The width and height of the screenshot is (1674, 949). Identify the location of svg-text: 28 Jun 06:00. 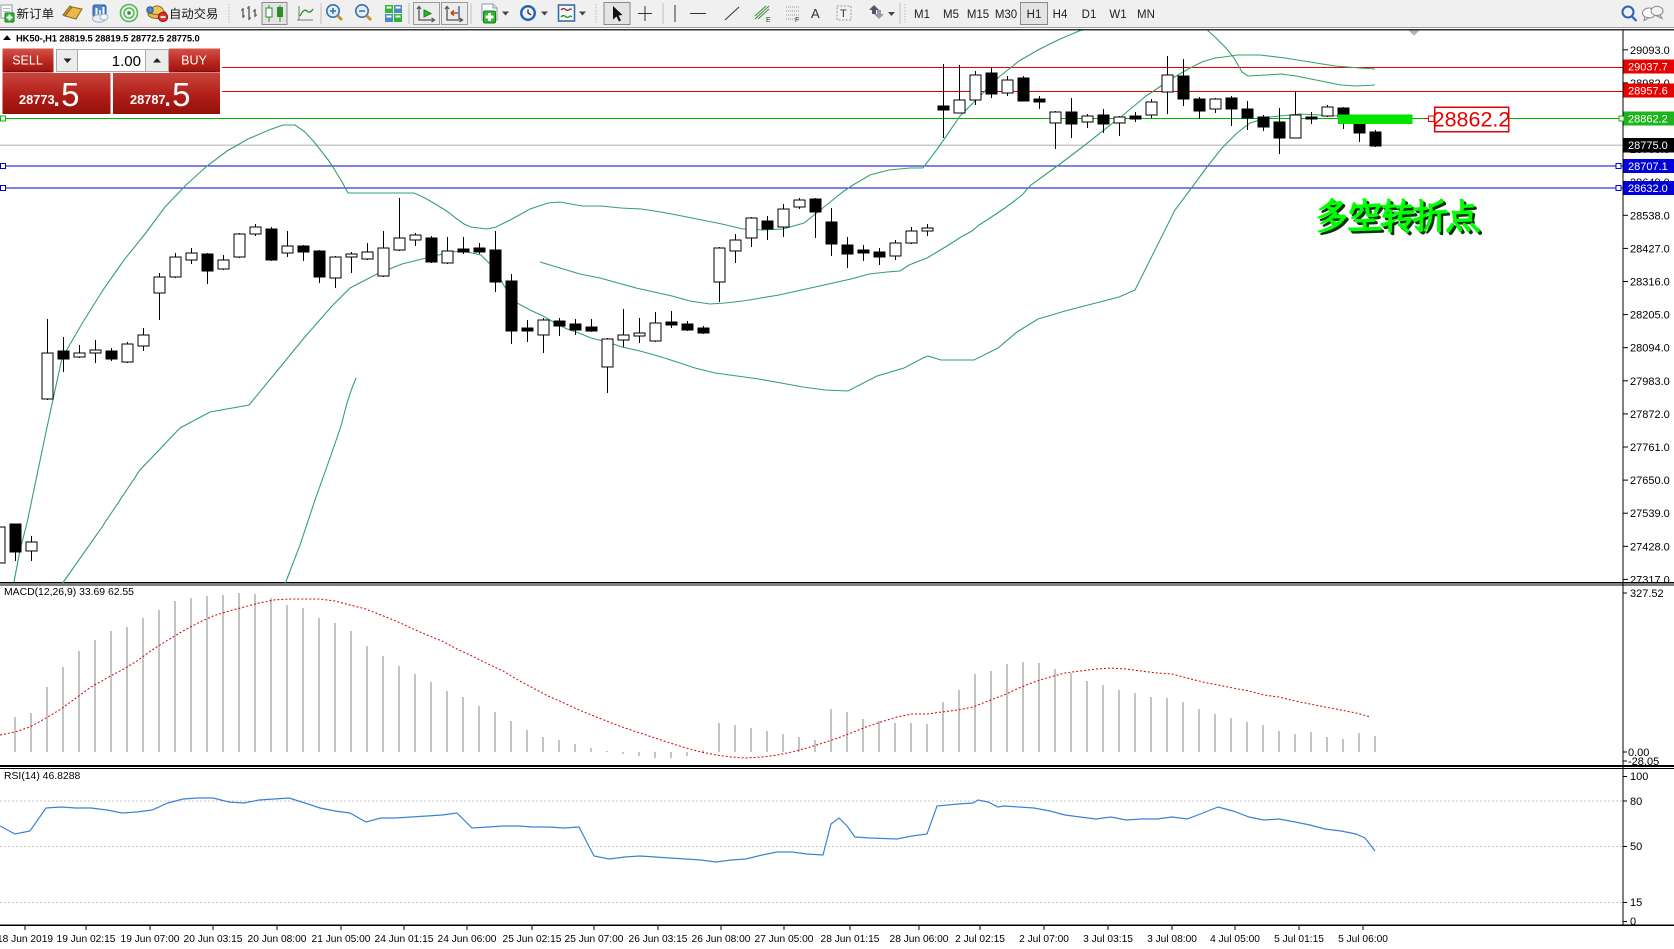
(919, 939).